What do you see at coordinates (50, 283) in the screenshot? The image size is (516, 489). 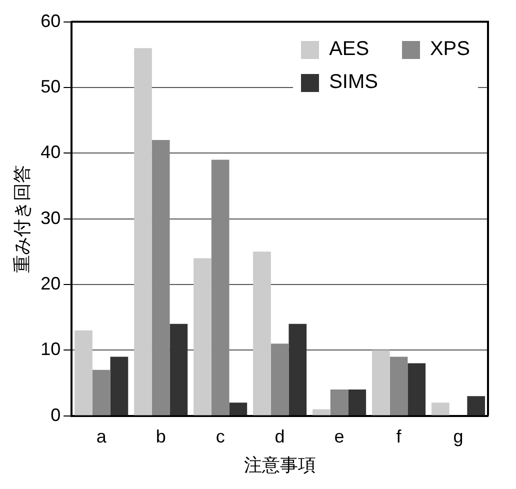 I see `y-tick-label: 20` at bounding box center [50, 283].